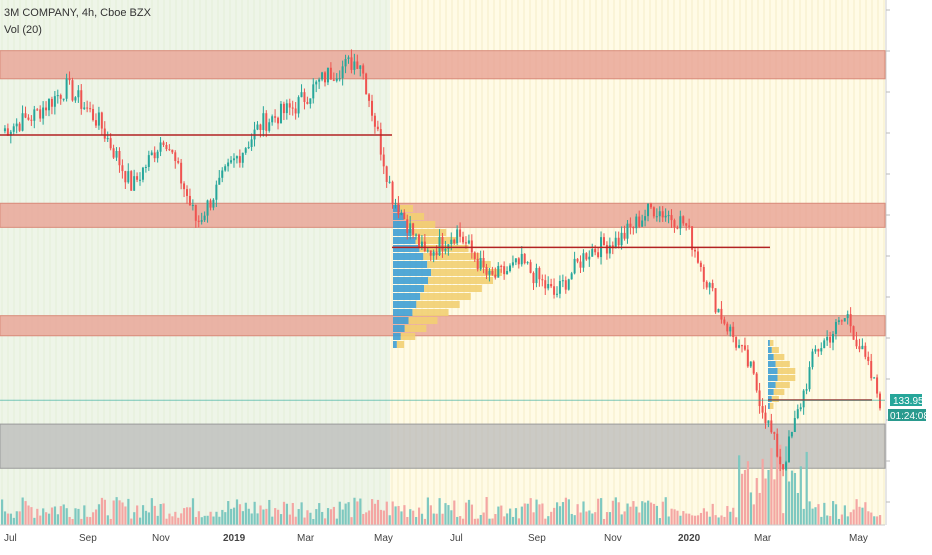 Image resolution: width=932 pixels, height=555 pixels. What do you see at coordinates (234, 538) in the screenshot?
I see `x-tick-label: 2019` at bounding box center [234, 538].